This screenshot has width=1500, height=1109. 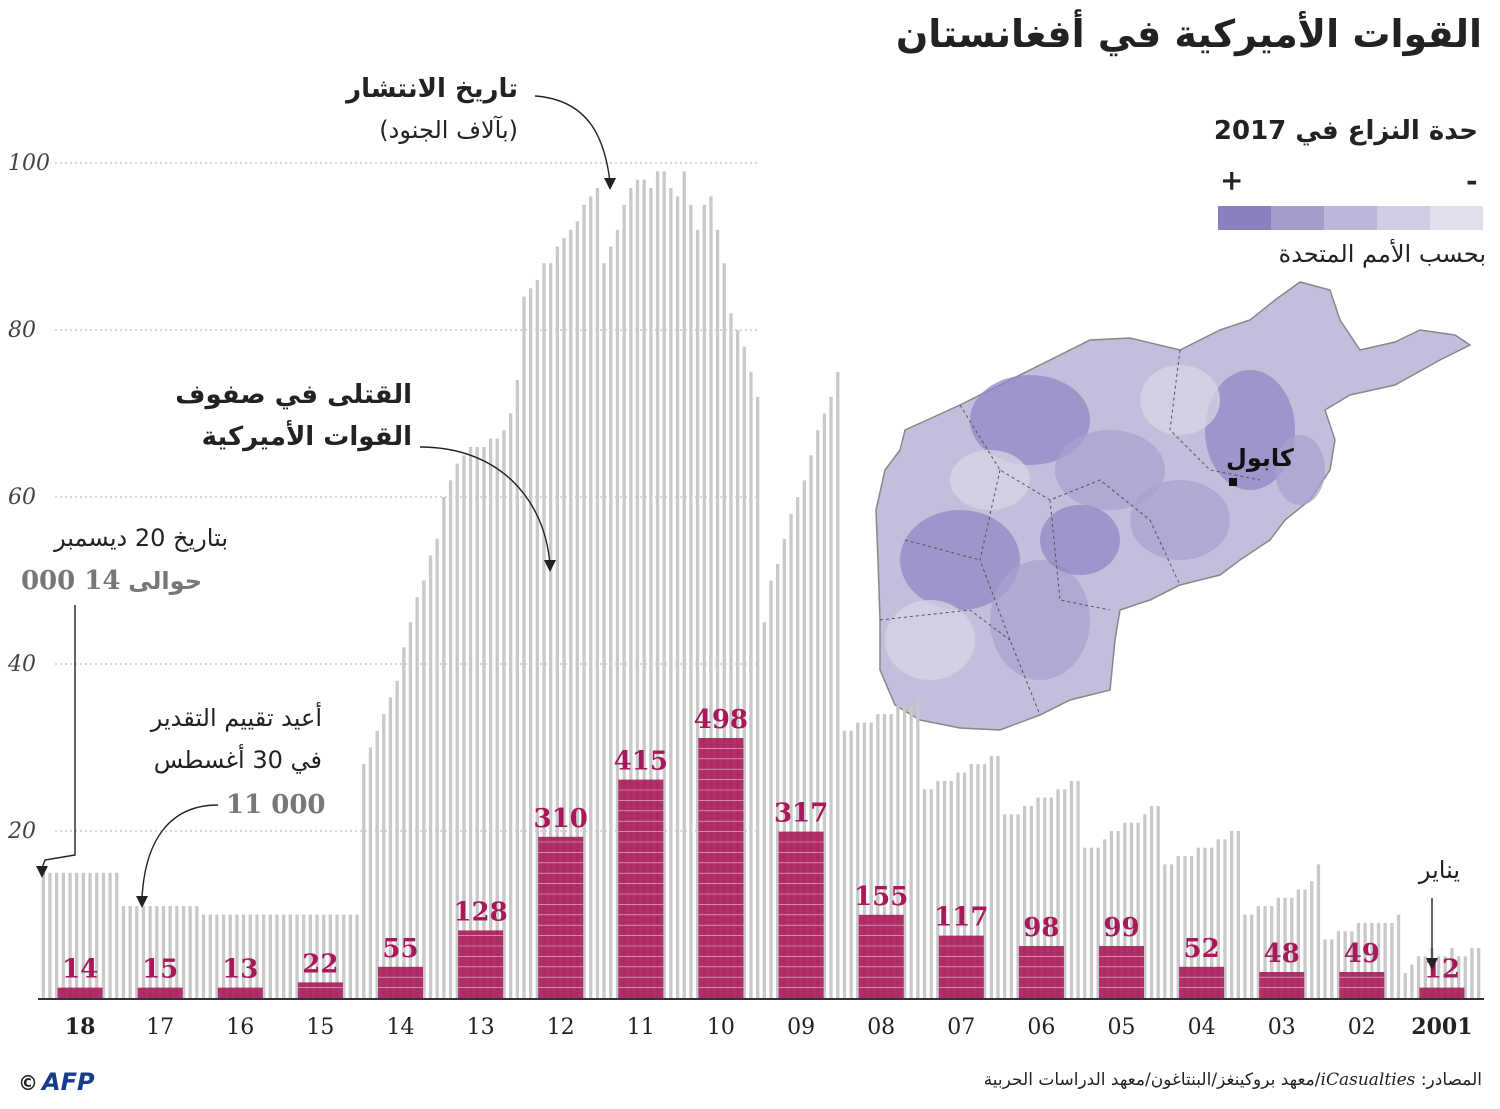 What do you see at coordinates (240, 1027) in the screenshot?
I see `x-year-label: 16` at bounding box center [240, 1027].